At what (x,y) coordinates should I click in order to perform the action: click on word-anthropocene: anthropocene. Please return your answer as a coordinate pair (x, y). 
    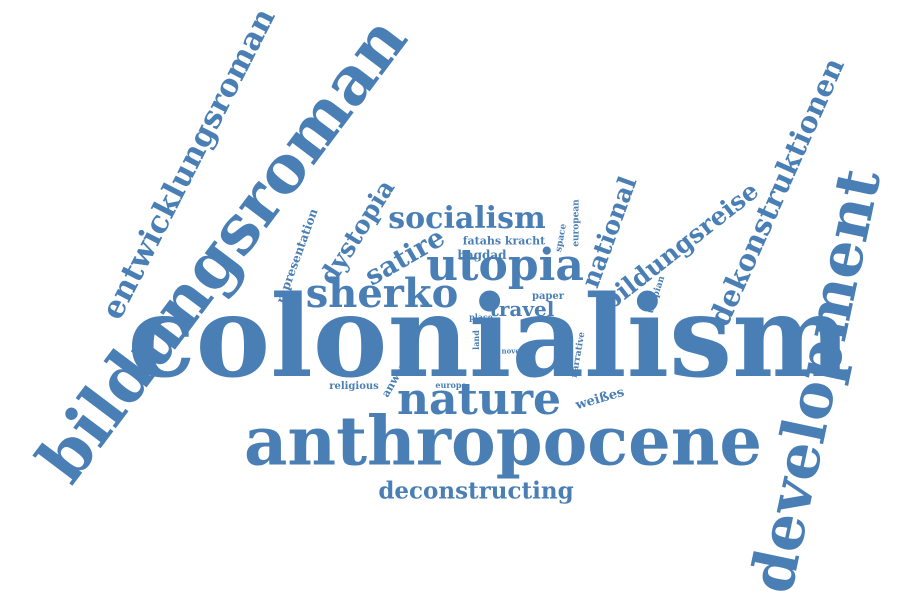
    Looking at the image, I should click on (503, 441).